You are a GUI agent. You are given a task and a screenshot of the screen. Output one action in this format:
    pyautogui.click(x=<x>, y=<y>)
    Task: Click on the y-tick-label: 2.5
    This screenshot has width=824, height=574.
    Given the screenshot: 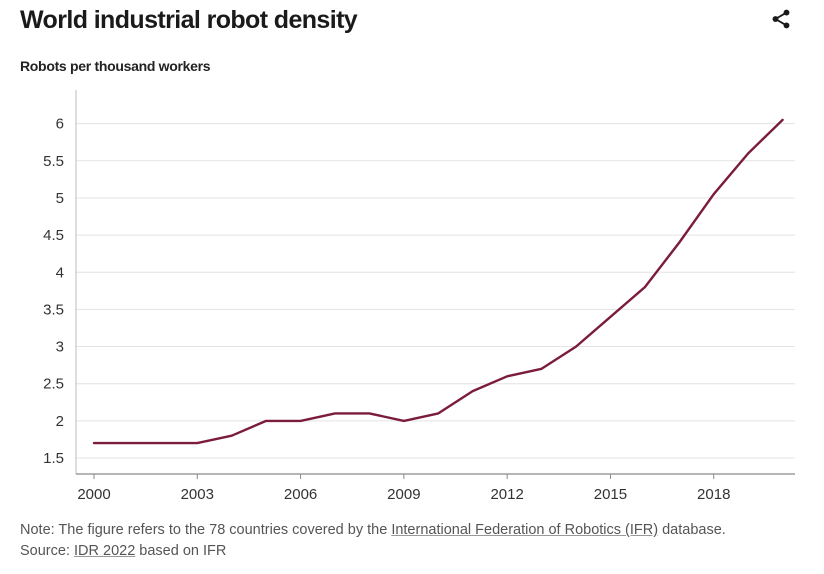 What is the action you would take?
    pyautogui.click(x=53, y=384)
    